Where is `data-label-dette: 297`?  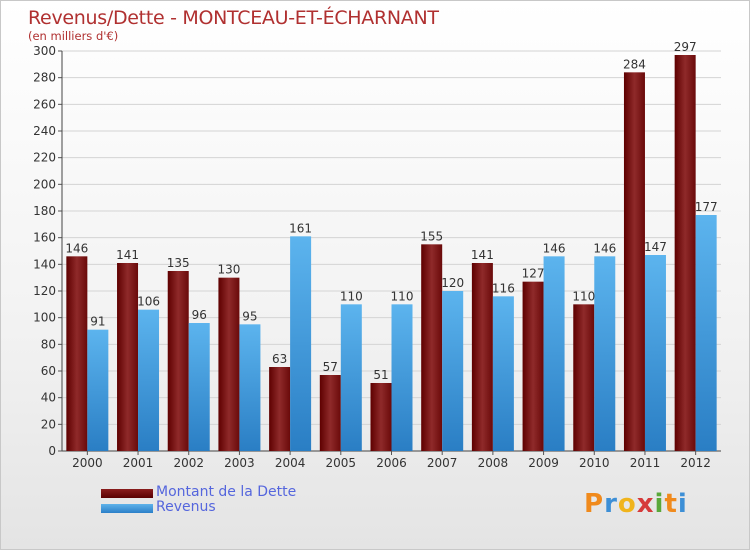
data-label-dette: 297 is located at coordinates (685, 47).